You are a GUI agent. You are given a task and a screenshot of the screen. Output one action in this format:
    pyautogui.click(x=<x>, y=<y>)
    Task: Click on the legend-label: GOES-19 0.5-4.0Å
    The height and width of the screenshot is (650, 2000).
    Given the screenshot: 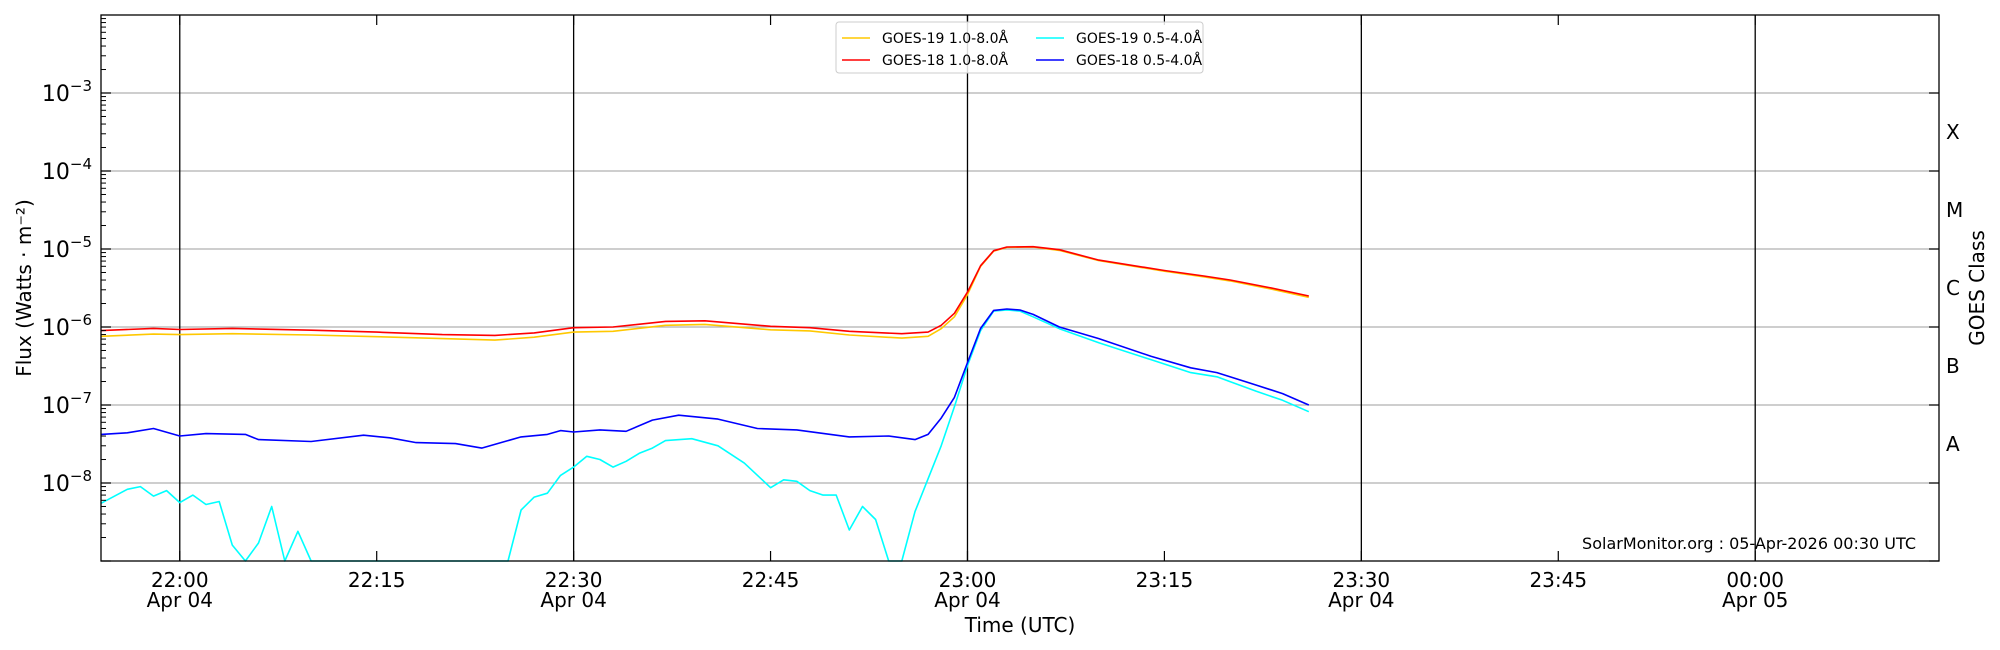 What is the action you would take?
    pyautogui.click(x=1139, y=38)
    